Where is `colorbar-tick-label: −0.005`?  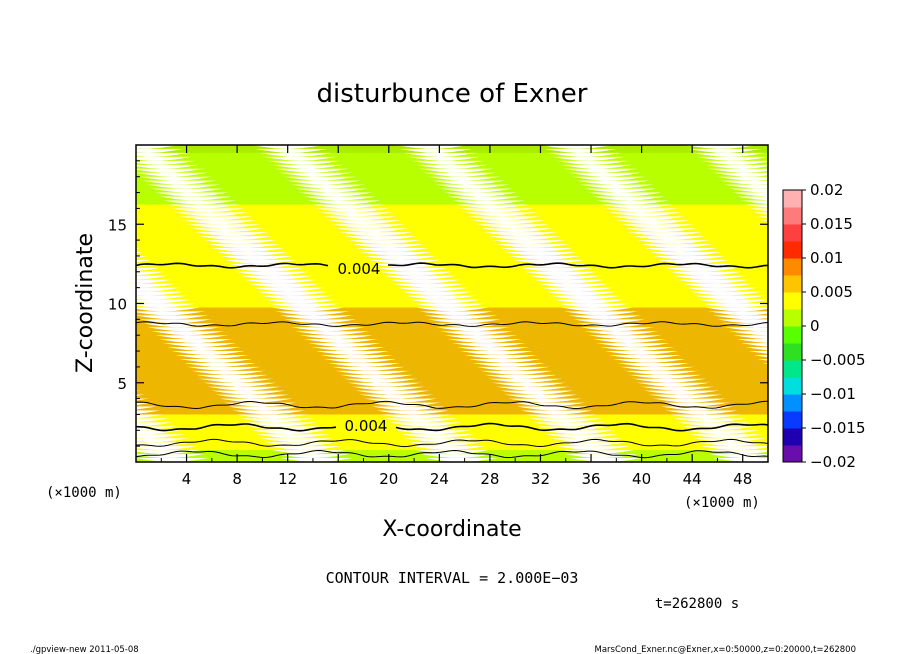
colorbar-tick-label: −0.005 is located at coordinates (838, 360).